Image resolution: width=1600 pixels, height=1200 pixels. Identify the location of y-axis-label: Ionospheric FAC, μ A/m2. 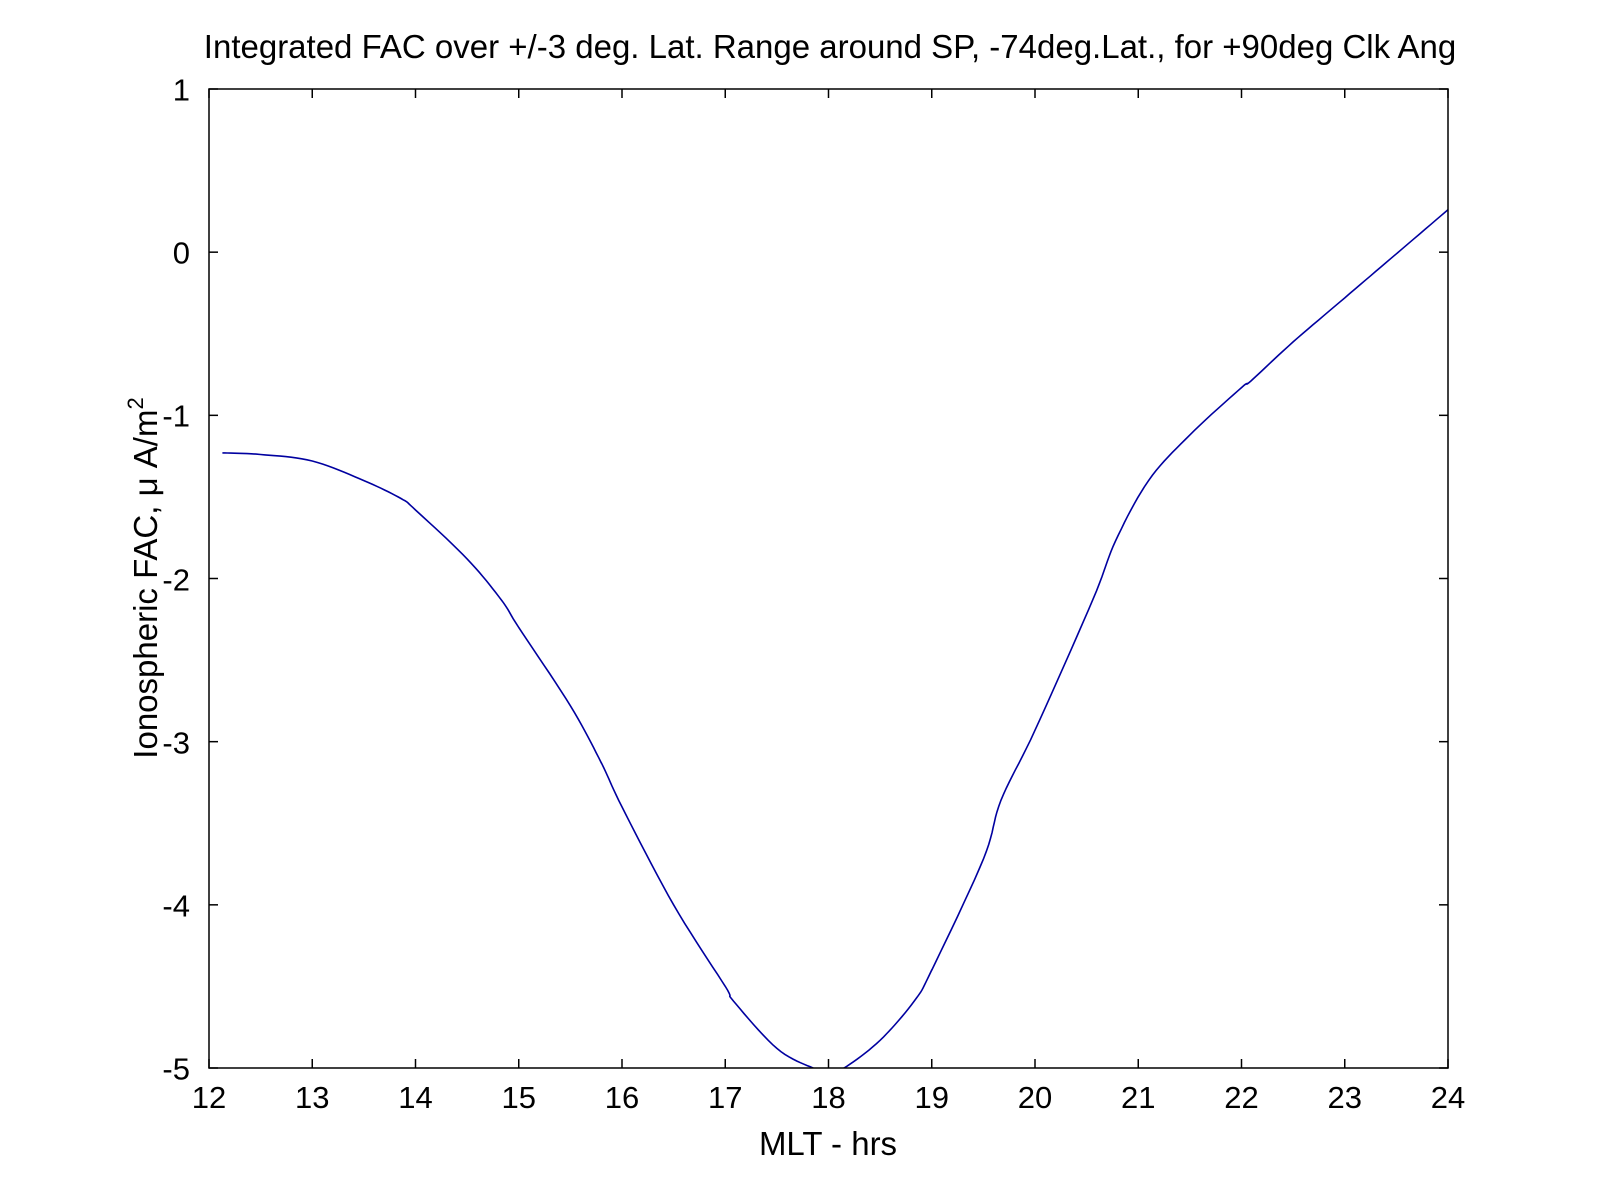
(144, 577).